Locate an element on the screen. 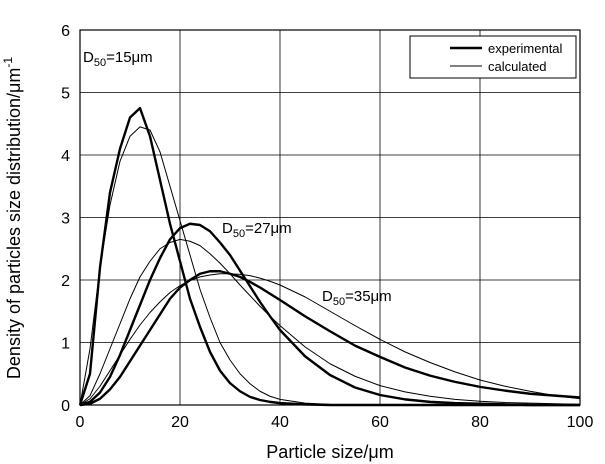 The height and width of the screenshot is (464, 605). x-tick-label: 100 is located at coordinates (580, 422).